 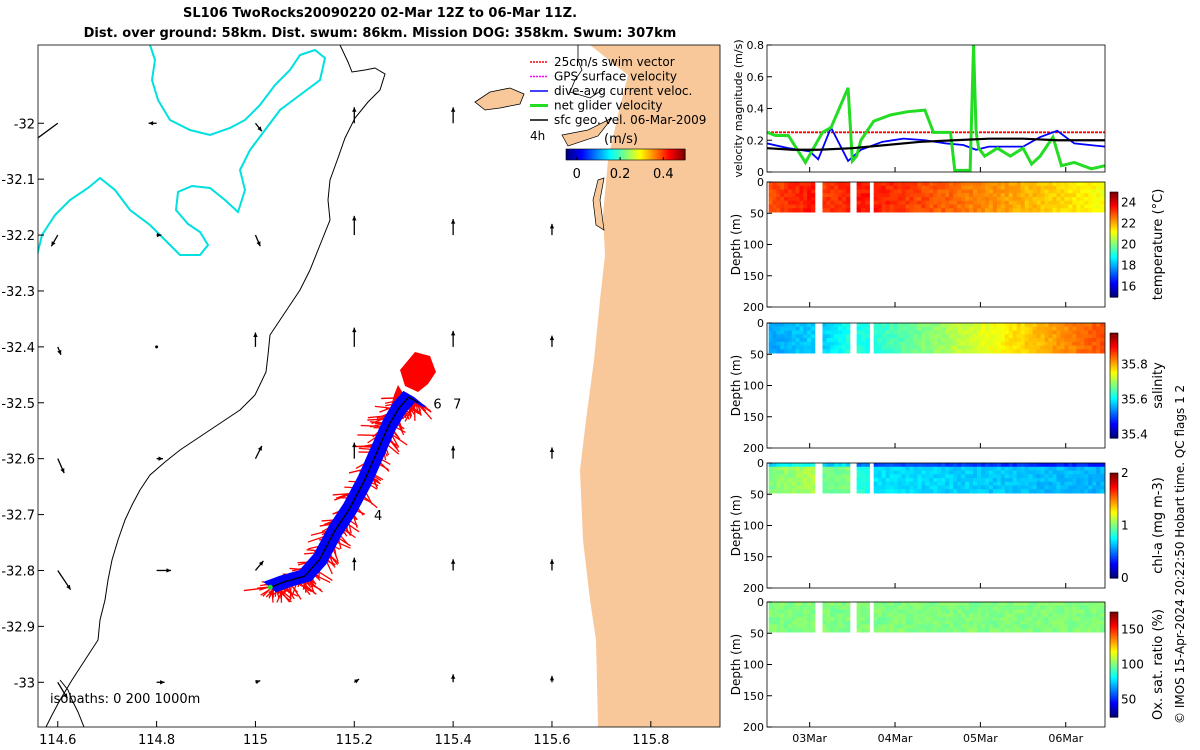 I want to click on isobath-legend: isobaths: 0 200 1000m, so click(x=125, y=699).